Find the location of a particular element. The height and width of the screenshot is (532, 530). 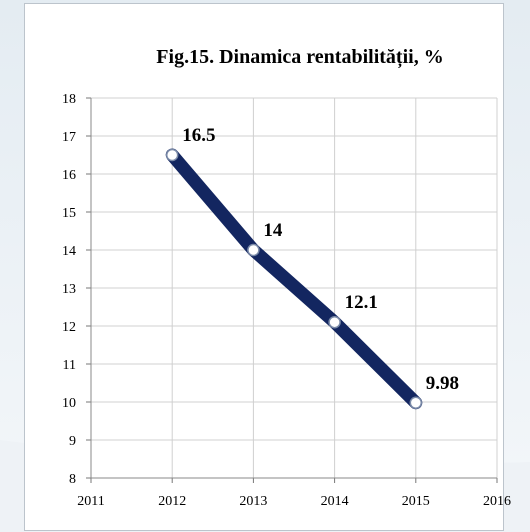

y-tick-label: 17 is located at coordinates (69, 137).